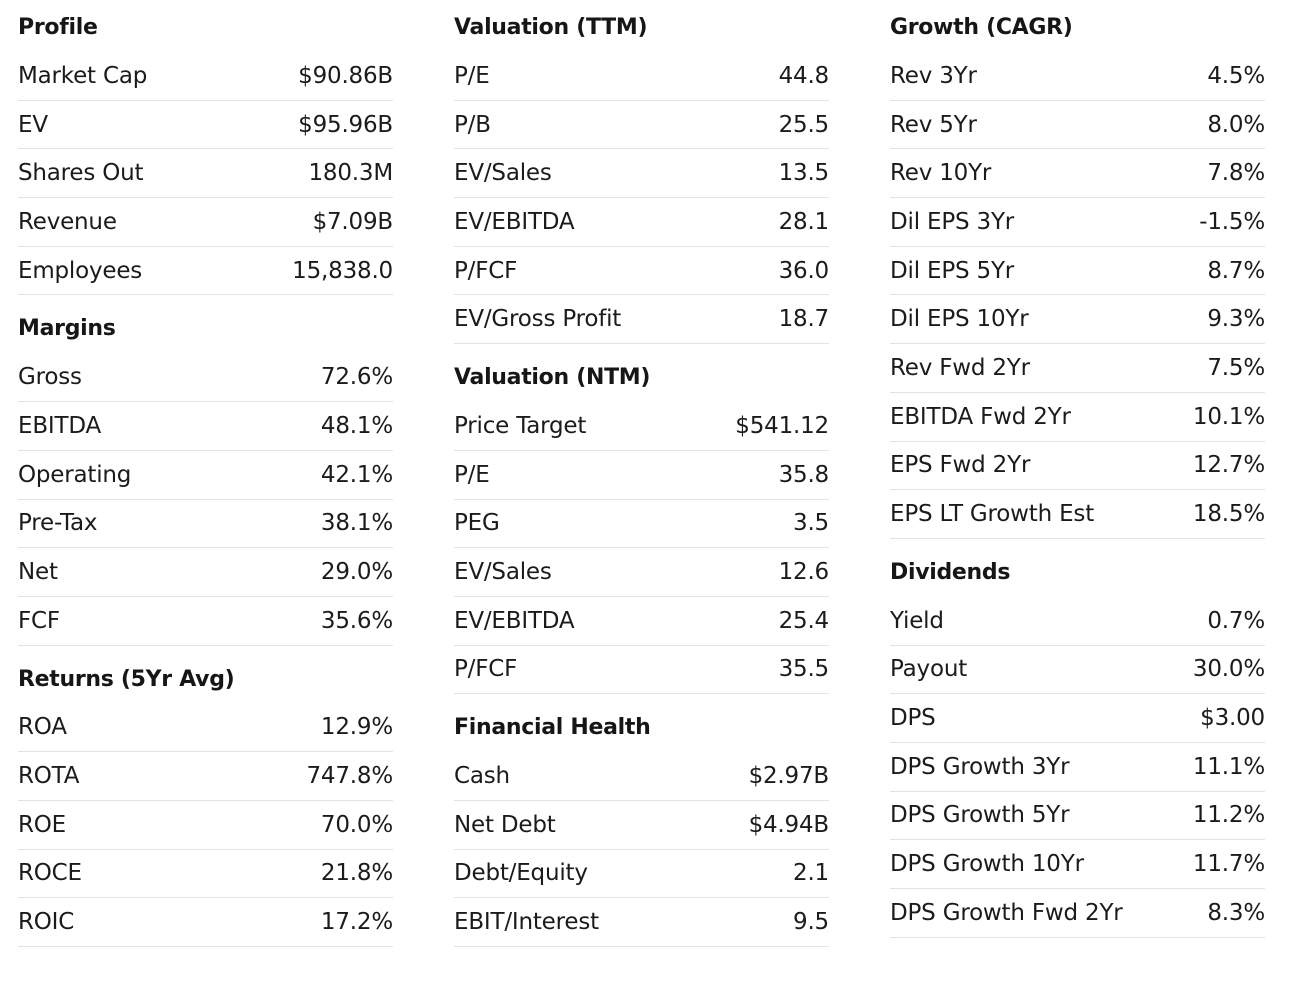 This screenshot has width=1304, height=988. Describe the element at coordinates (811, 523) in the screenshot. I see `metric-value: 3.5` at that location.